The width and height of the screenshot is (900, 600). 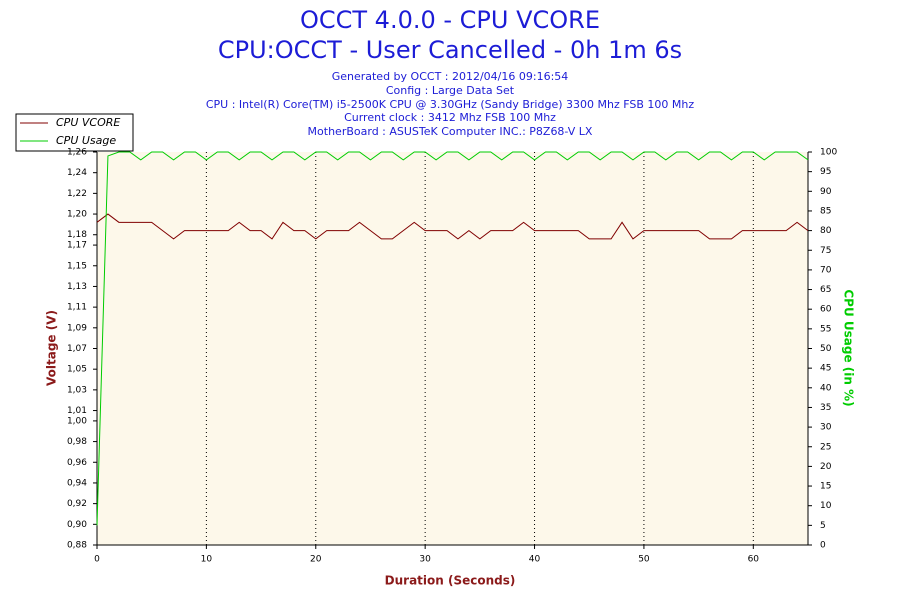 What do you see at coordinates (825, 172) in the screenshot?
I see `y2-tick-label: 95` at bounding box center [825, 172].